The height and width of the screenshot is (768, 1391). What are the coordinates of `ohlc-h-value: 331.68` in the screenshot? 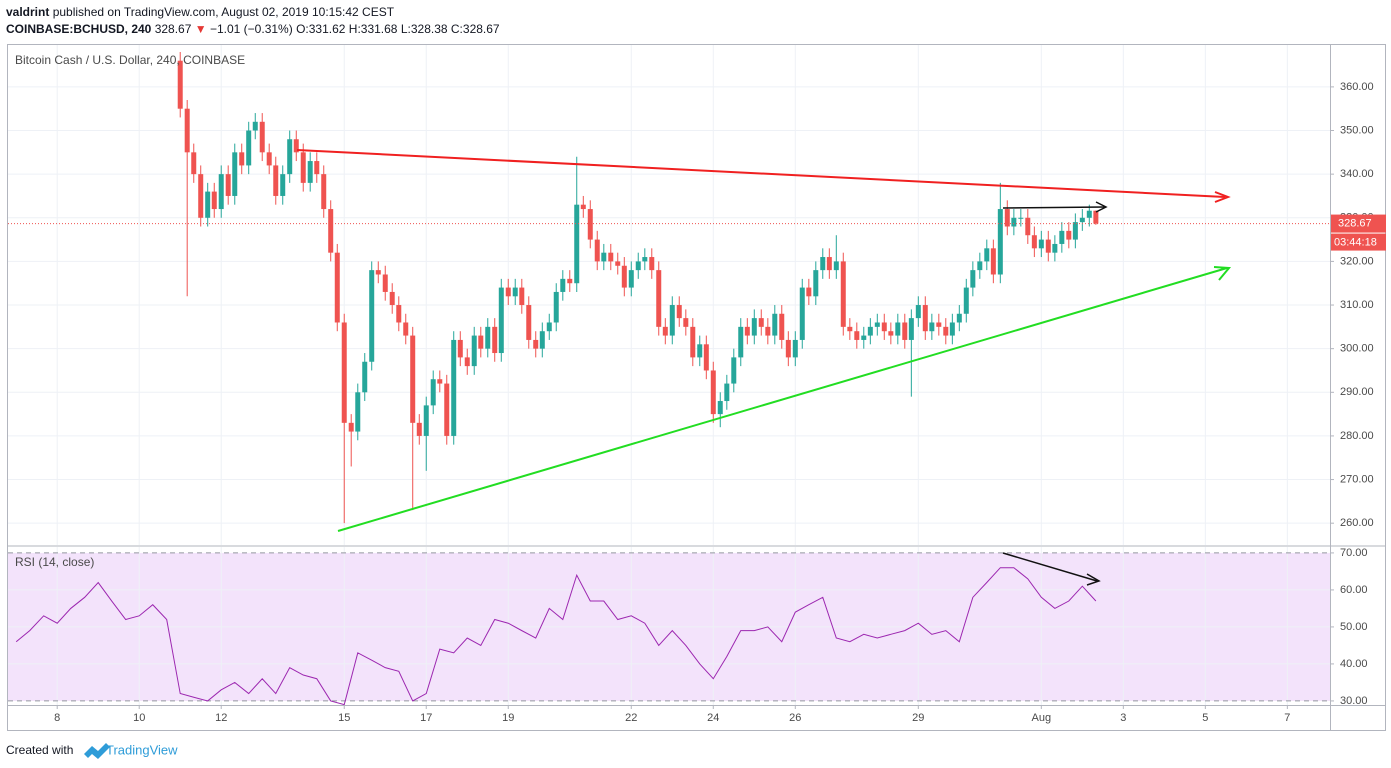 It's located at (379, 29).